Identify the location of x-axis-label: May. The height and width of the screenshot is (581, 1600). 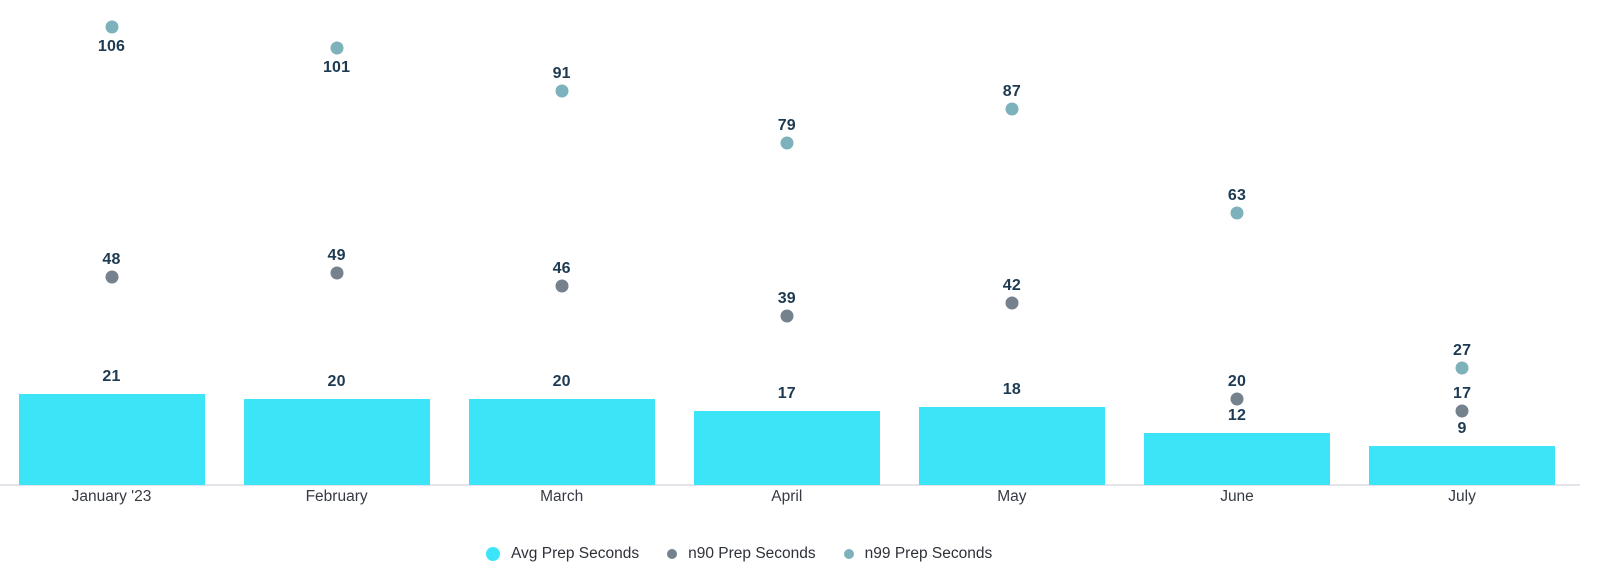
(1012, 496).